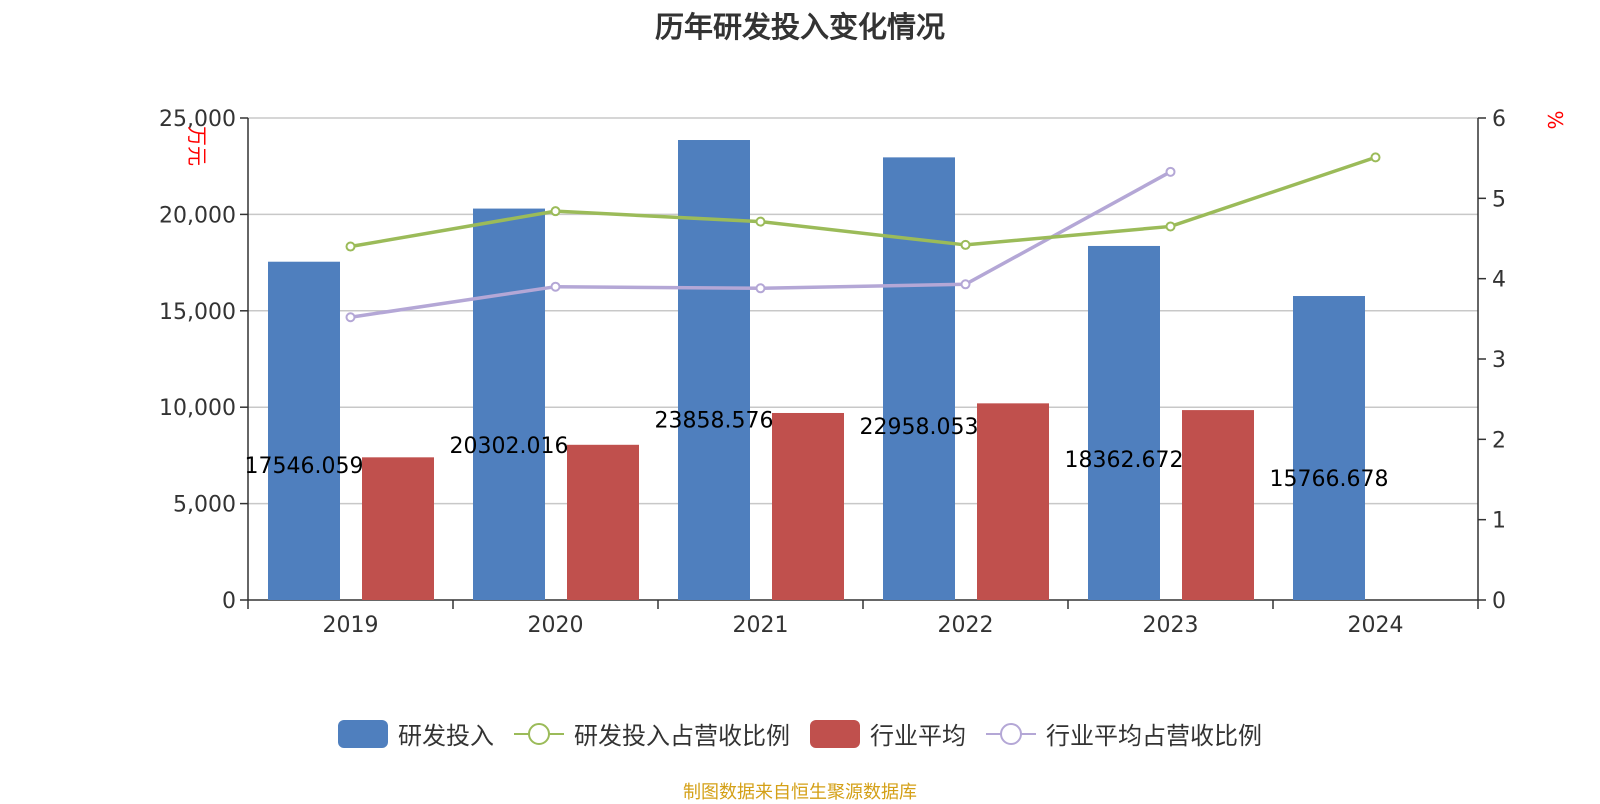 The width and height of the screenshot is (1600, 804). I want to click on y-right-axis-label: %, so click(1555, 119).